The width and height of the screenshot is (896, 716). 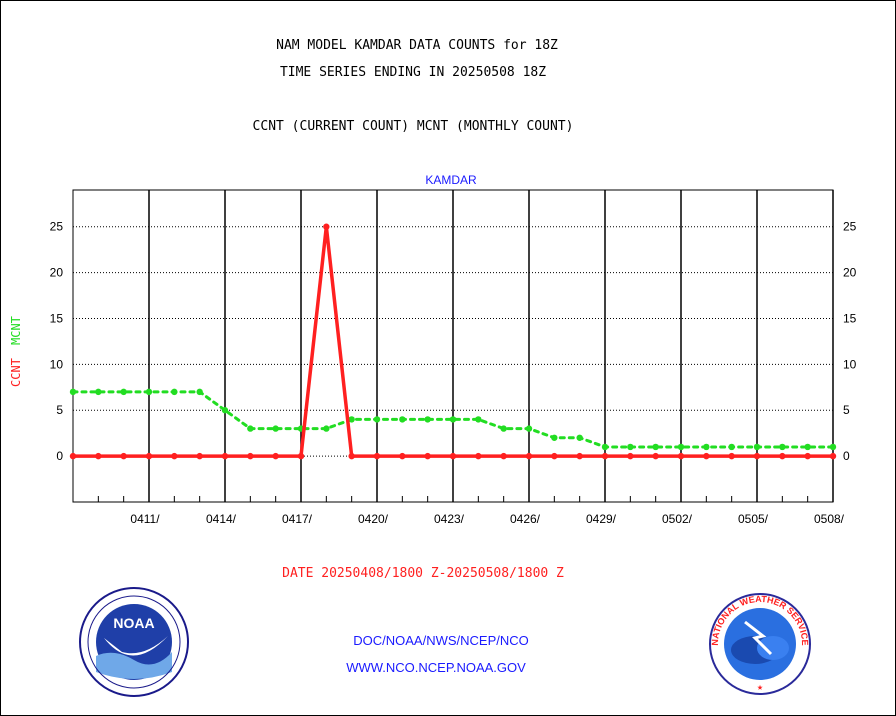 I want to click on y-tick-label-right: 5, so click(x=846, y=410).